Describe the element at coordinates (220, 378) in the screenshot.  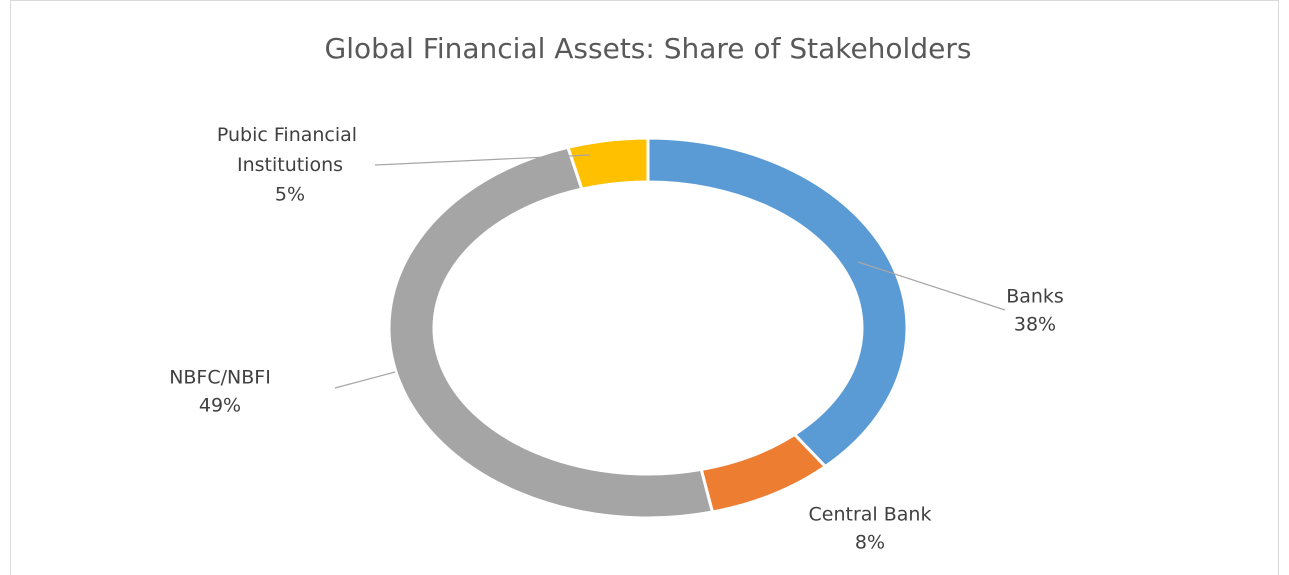
I see `slice-label: NBFC/NBFI` at that location.